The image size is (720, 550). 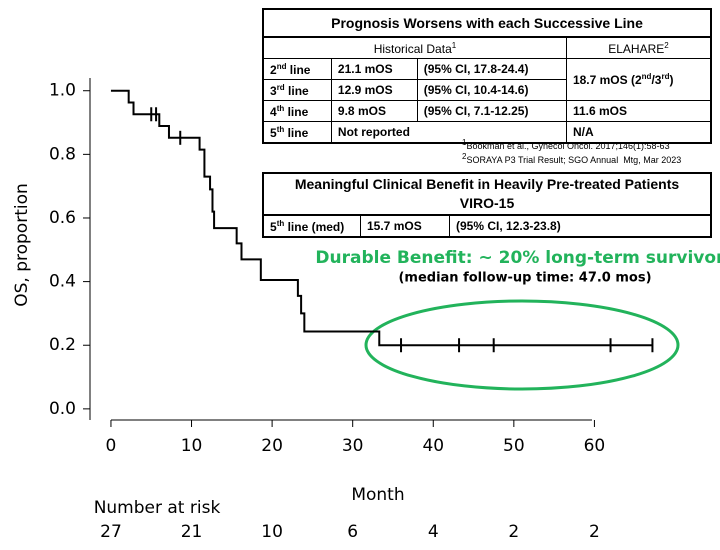 I want to click on cell: 9.8 mOS, so click(x=374, y=111).